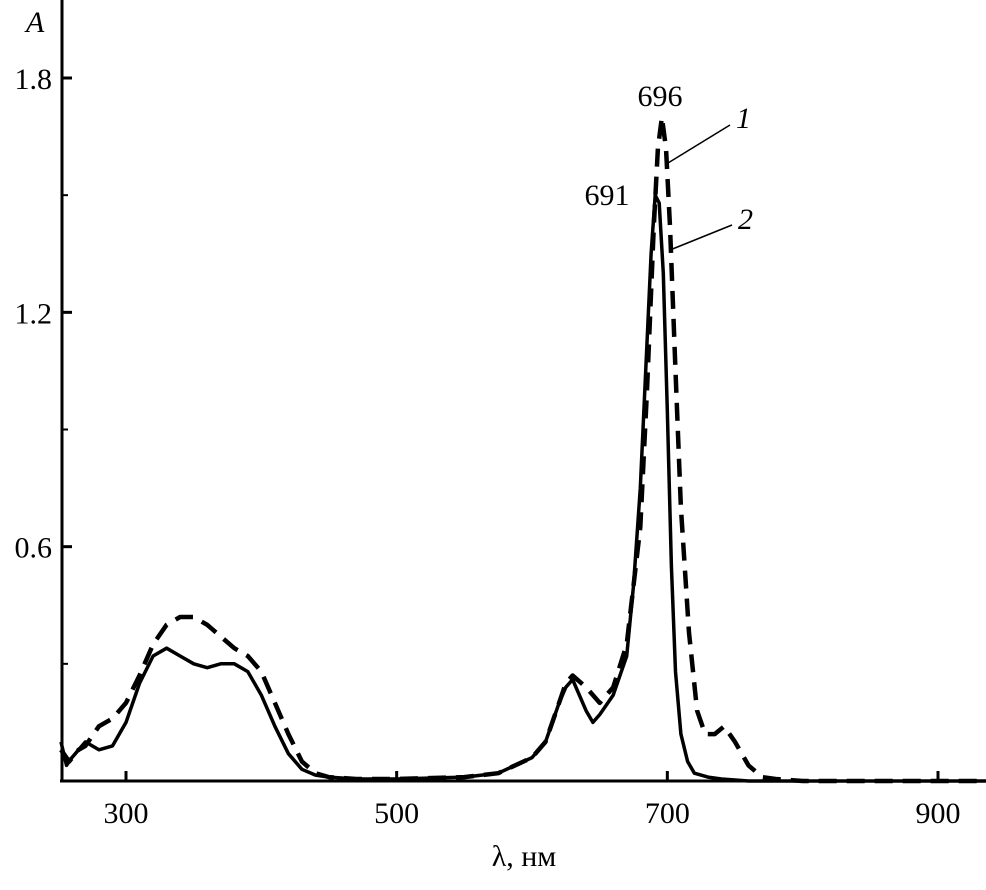 This screenshot has height=890, width=986. What do you see at coordinates (743, 118) in the screenshot?
I see `series-1-label: 1` at bounding box center [743, 118].